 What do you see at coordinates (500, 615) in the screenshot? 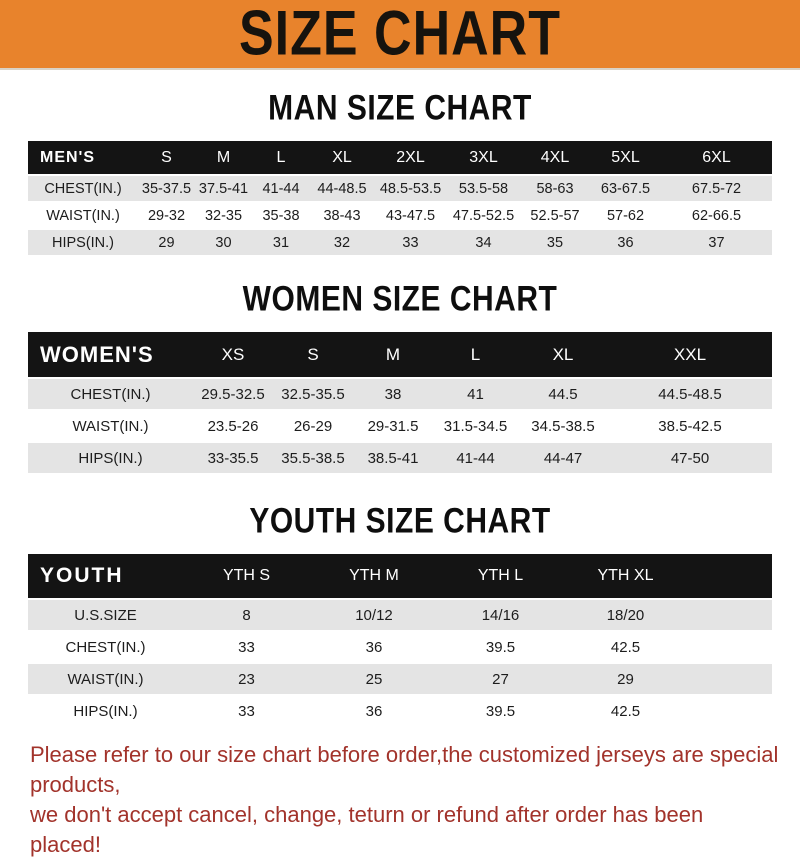
I see `size-value: 14/16` at bounding box center [500, 615].